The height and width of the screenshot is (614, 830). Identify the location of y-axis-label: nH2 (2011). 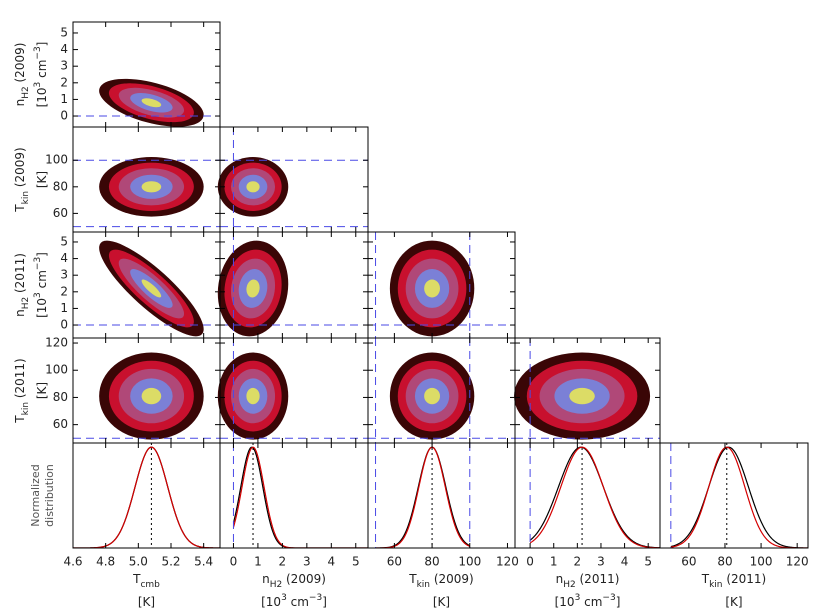
(22, 285).